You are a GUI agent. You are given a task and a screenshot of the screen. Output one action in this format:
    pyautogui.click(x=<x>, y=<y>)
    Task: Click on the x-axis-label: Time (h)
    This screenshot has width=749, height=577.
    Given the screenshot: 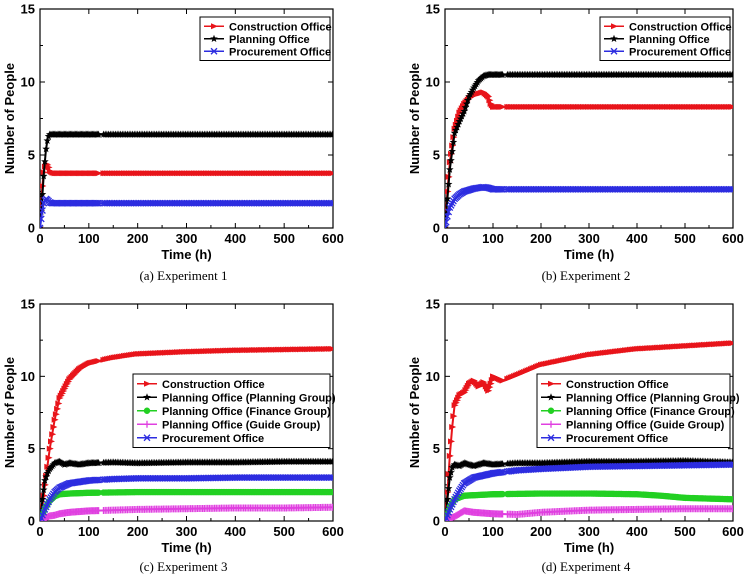 What is the action you would take?
    pyautogui.click(x=186, y=254)
    